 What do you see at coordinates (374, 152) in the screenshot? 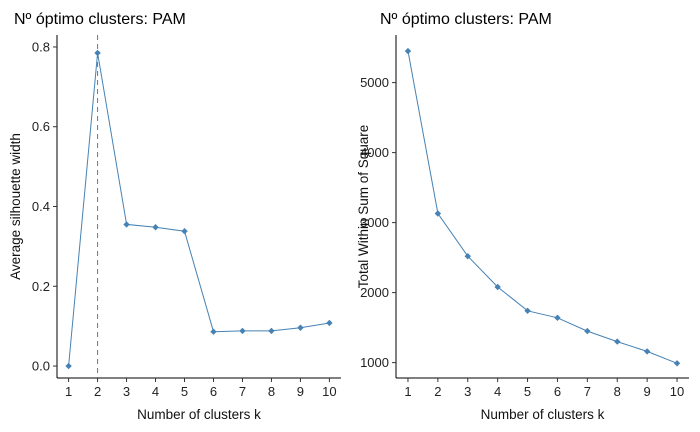
I see `y-tick-label: 4000` at bounding box center [374, 152].